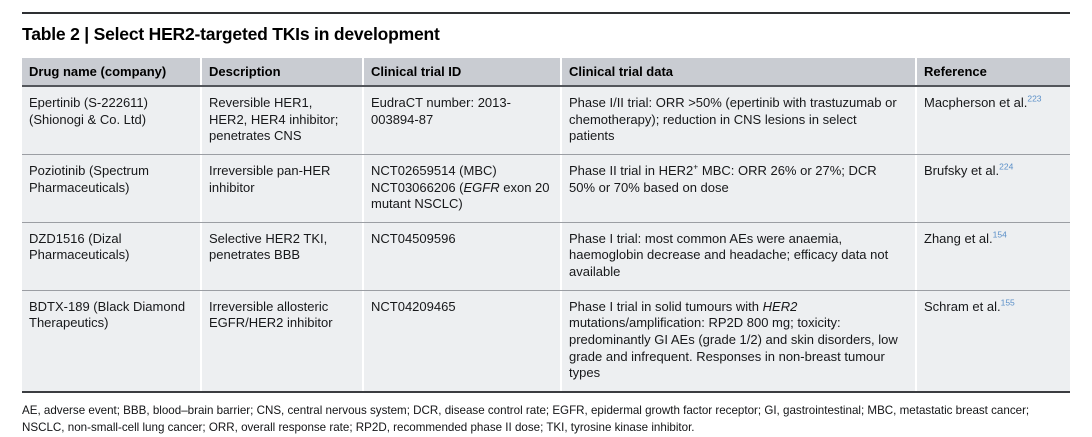 This screenshot has height=437, width=1092. What do you see at coordinates (417, 187) in the screenshot?
I see `text-run: NCT03066206 (` at bounding box center [417, 187].